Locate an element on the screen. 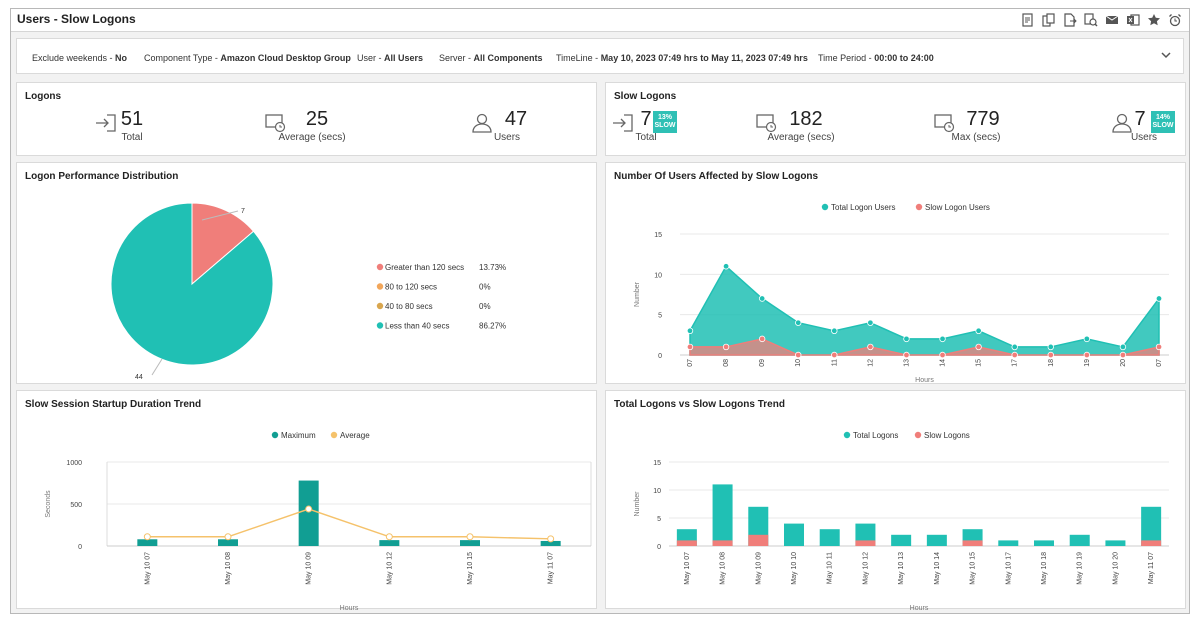  slow-logons-users: 7 Users is located at coordinates (1144, 125).